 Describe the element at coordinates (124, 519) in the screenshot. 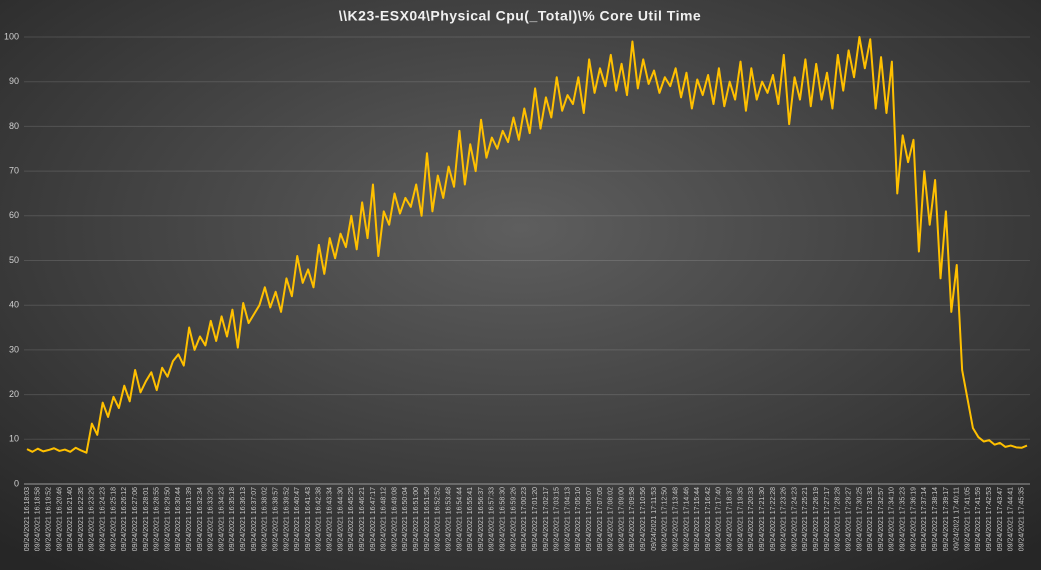

I see `x-tick-label: 09/24/2021 16:26:12` at that location.